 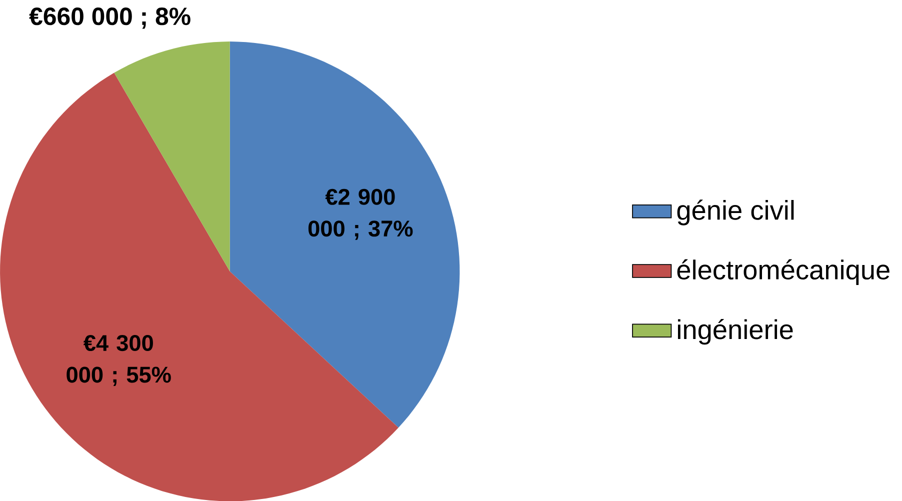 I want to click on legend-label: génie civil, so click(x=735, y=213).